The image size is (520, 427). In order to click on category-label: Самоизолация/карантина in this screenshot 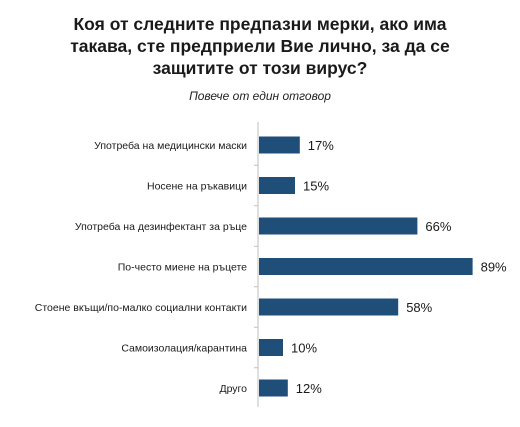, I will do `click(184, 349)`.